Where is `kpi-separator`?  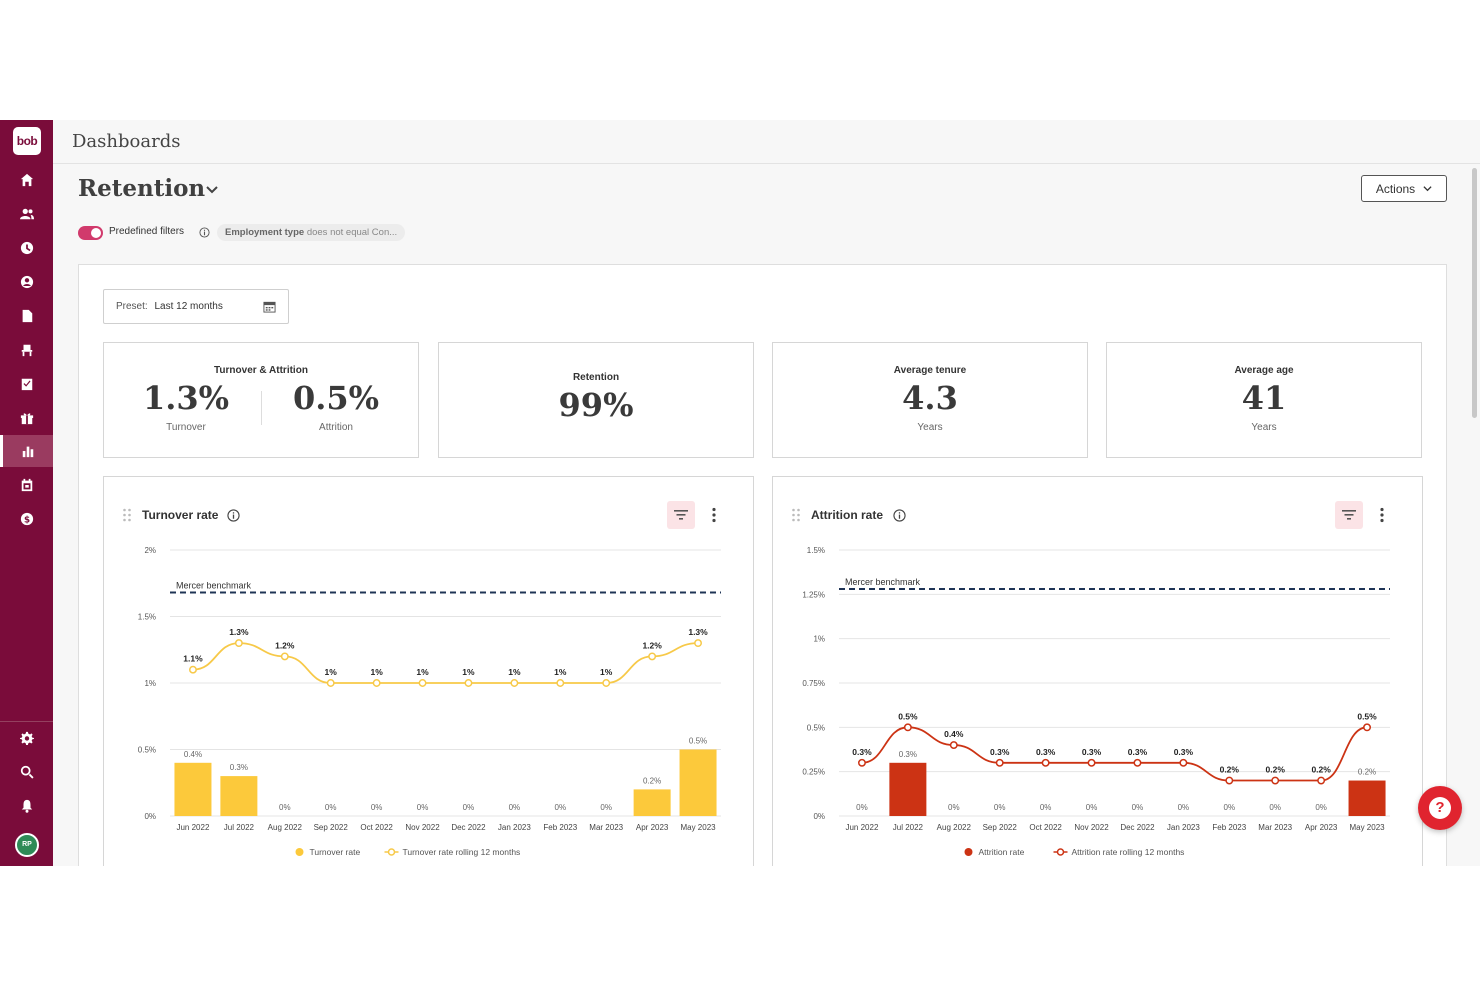
kpi-separator is located at coordinates (261, 408).